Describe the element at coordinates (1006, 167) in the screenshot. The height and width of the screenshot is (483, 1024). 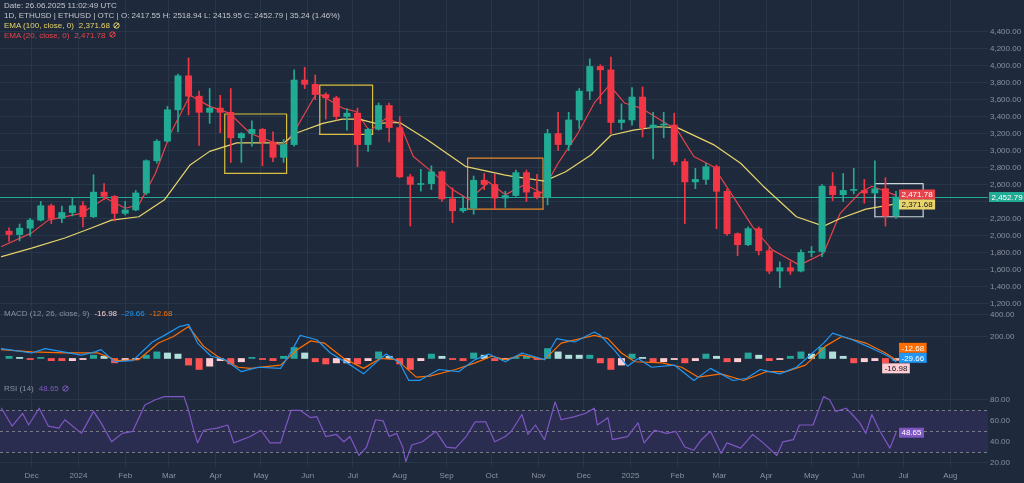
I see `y-tick-label: 2,800.00` at that location.